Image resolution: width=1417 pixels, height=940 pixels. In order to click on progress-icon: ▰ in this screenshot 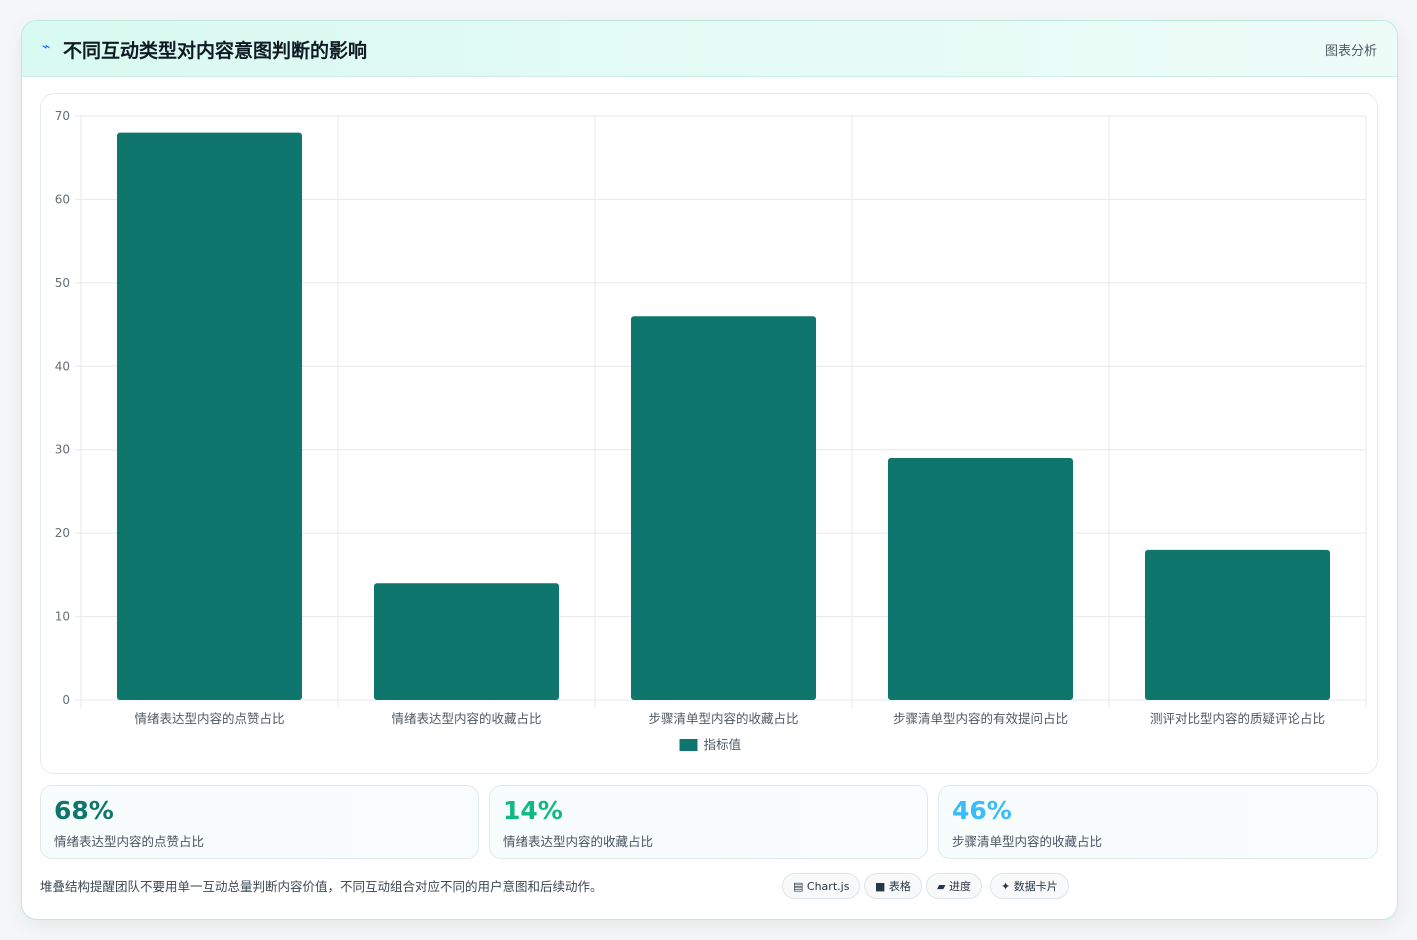, I will do `click(941, 886)`.